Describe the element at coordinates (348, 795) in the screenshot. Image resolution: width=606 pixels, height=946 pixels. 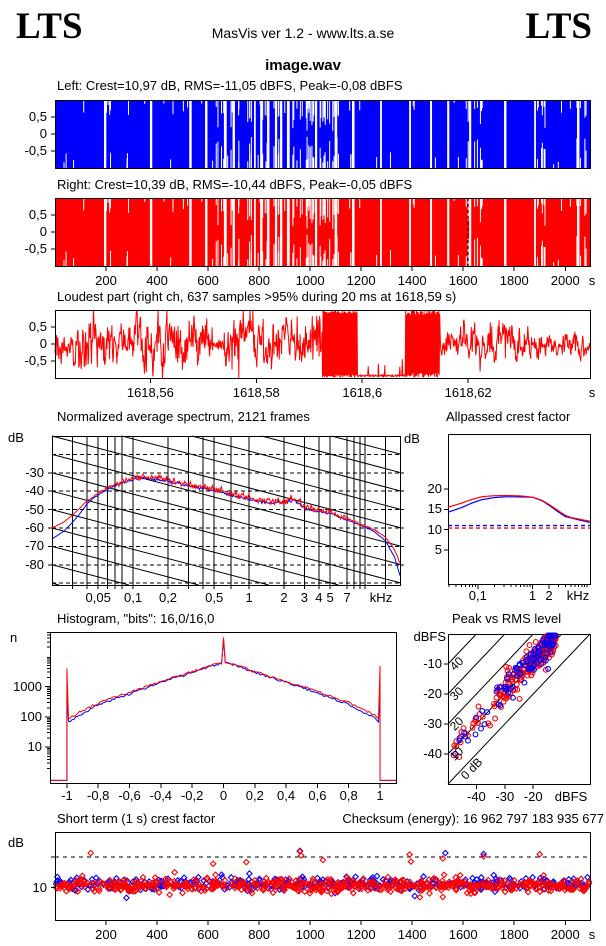
I see `histogram-x-tick-label: 0,8` at that location.